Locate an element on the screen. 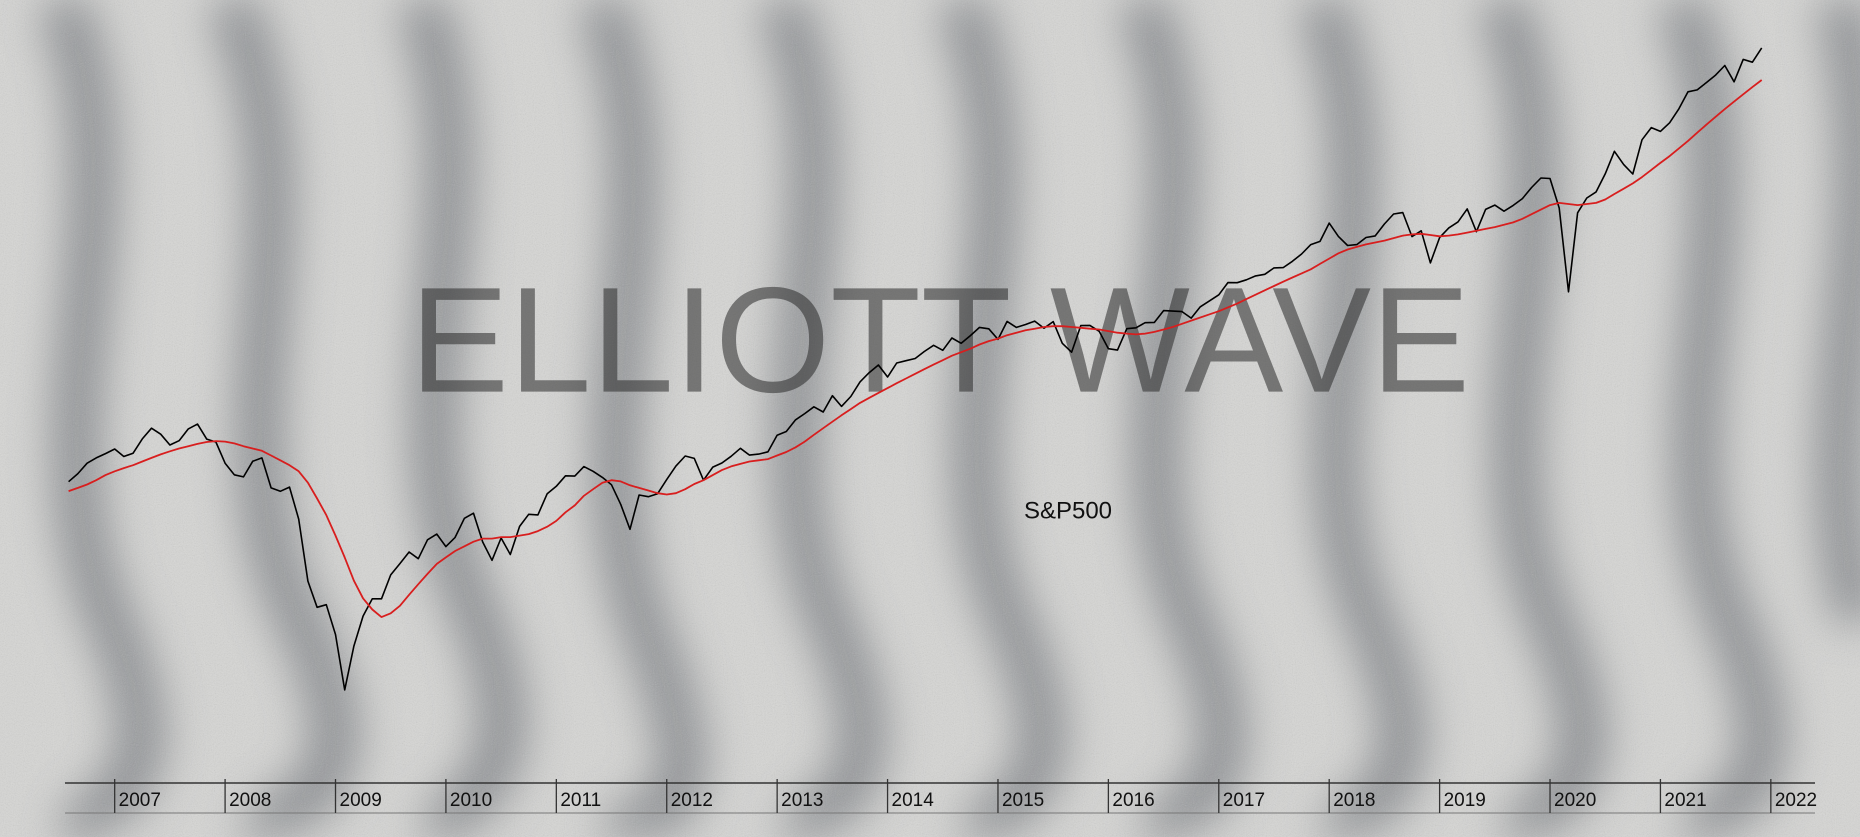  x-tick-label: 2007 is located at coordinates (140, 800).